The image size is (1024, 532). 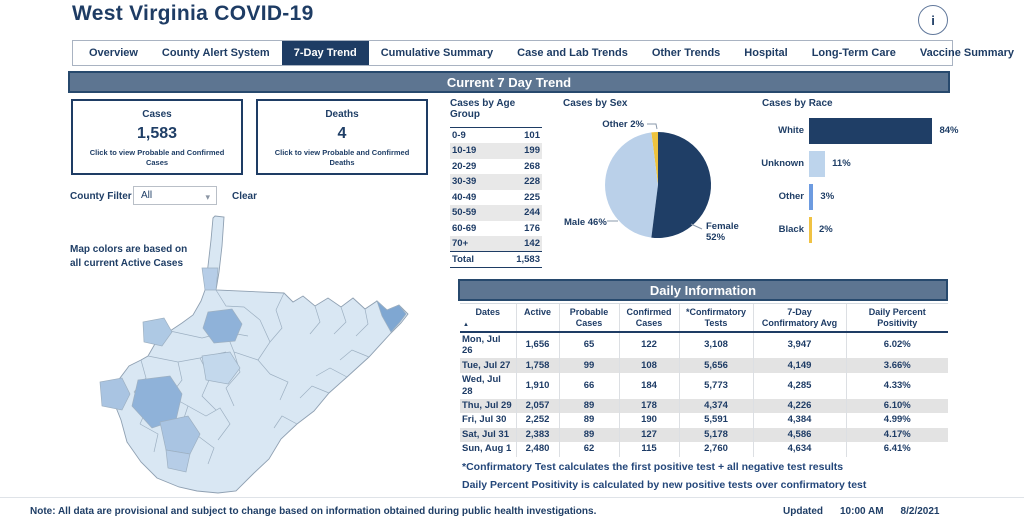 What do you see at coordinates (585, 222) in the screenshot?
I see `pie-label-male: Male 46%` at bounding box center [585, 222].